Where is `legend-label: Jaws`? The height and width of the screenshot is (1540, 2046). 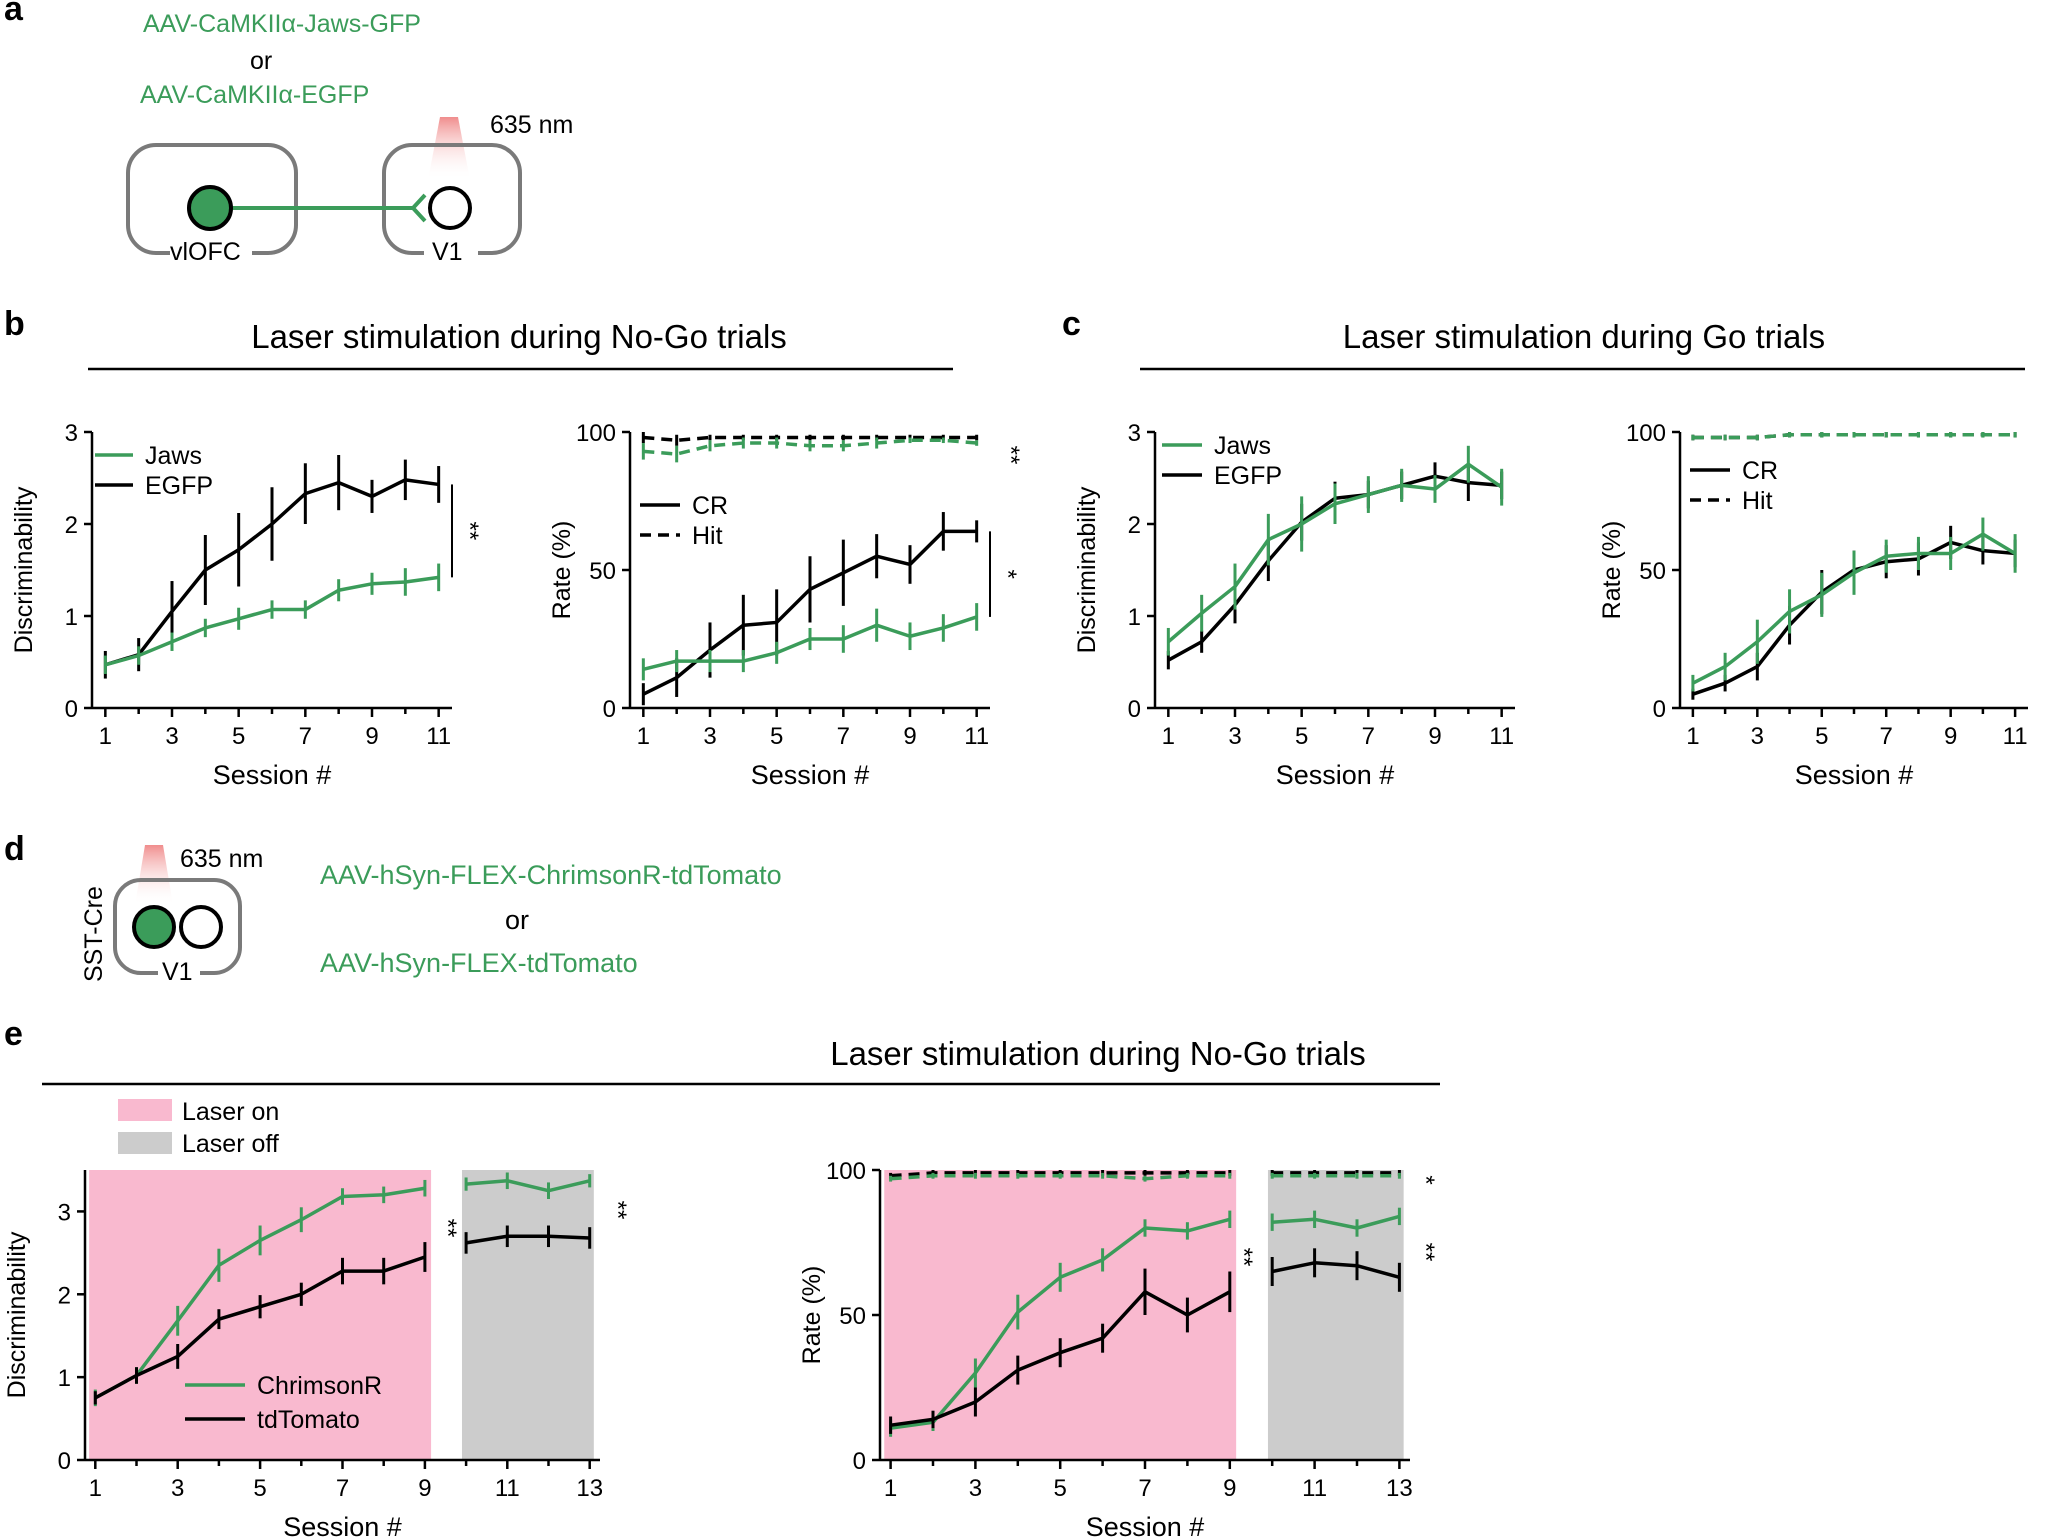 legend-label: Jaws is located at coordinates (1242, 446).